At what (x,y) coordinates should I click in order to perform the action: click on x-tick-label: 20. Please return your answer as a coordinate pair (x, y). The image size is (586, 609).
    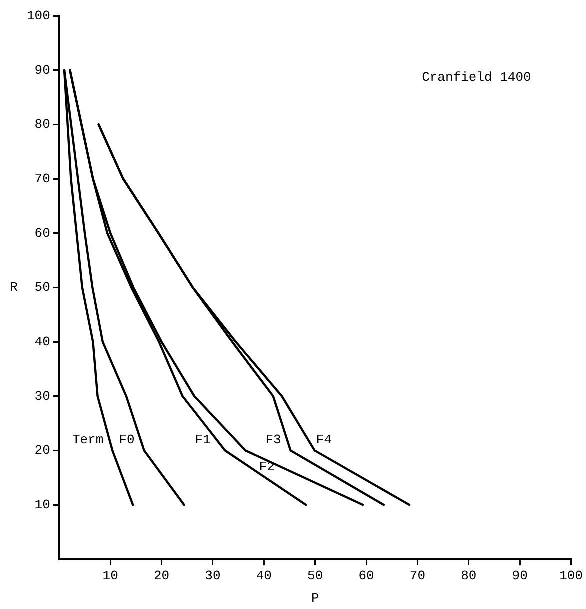
    Looking at the image, I should click on (162, 576).